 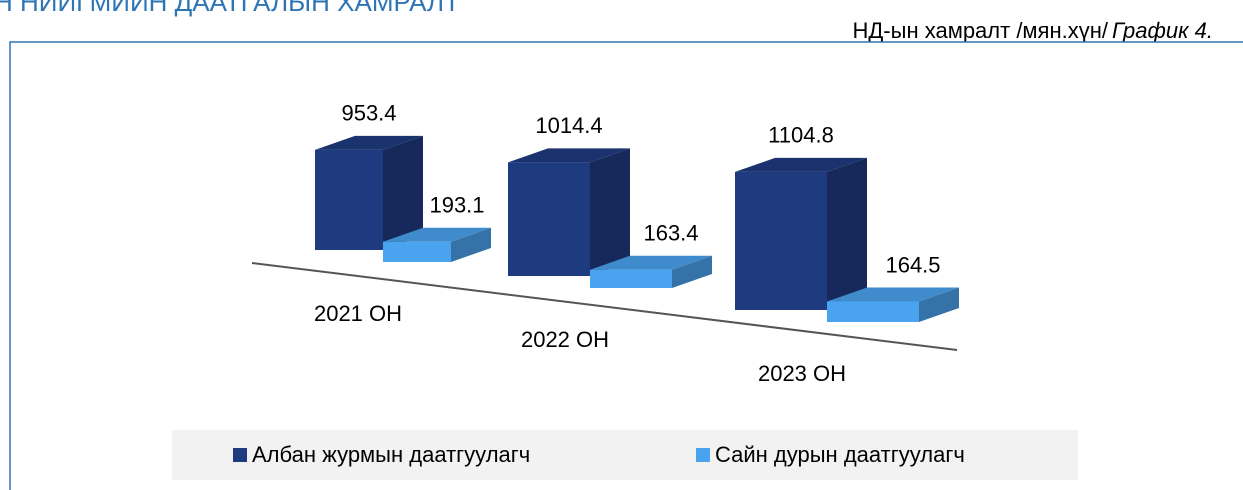 I want to click on heading: Н НИЙГМИЙН ДААТГАЛЫН ХАМРАЛТ, so click(x=230, y=8).